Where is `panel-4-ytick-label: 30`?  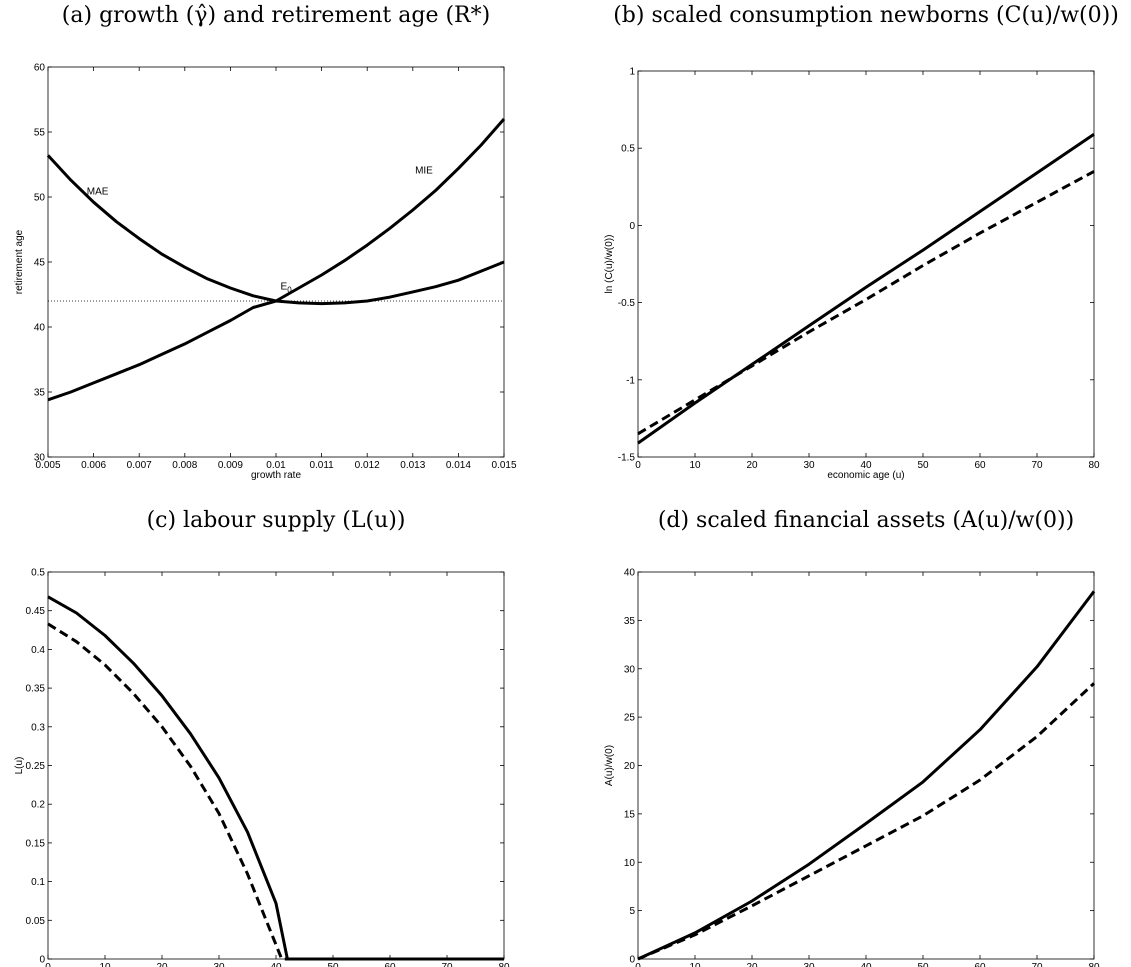 panel-4-ytick-label: 30 is located at coordinates (630, 669).